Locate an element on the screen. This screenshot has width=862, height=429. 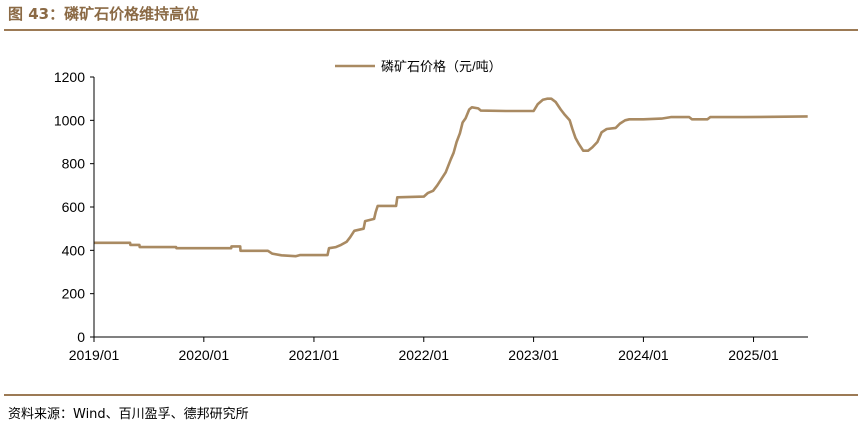
x-tick-label: 2022/01 is located at coordinates (423, 355).